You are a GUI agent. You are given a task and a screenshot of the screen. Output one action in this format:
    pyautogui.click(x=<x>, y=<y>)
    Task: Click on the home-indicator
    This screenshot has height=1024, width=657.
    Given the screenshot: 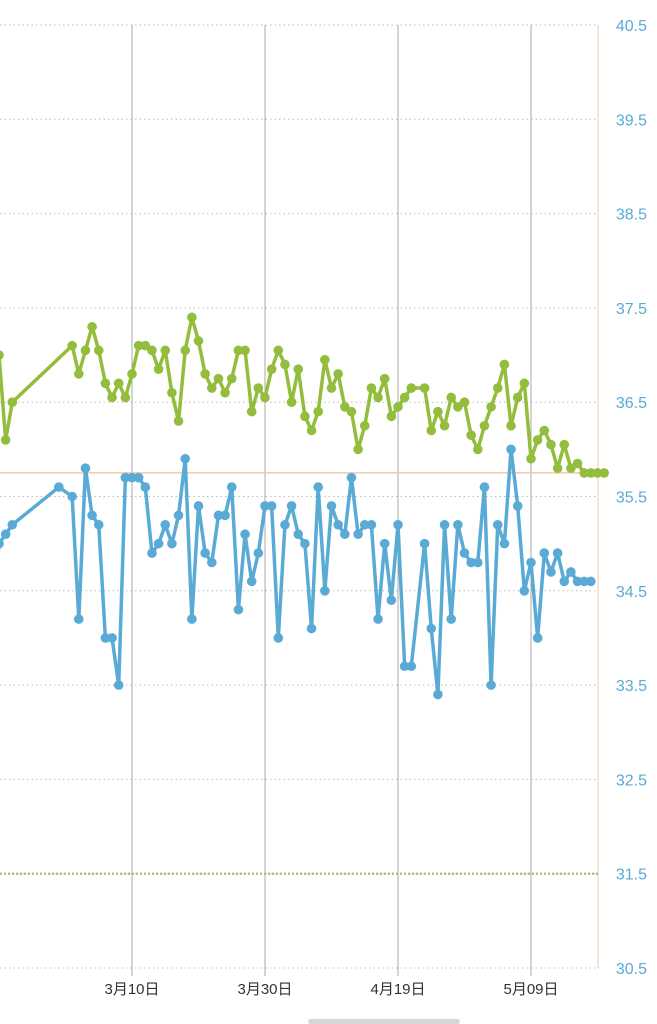 What is the action you would take?
    pyautogui.click(x=384, y=1021)
    